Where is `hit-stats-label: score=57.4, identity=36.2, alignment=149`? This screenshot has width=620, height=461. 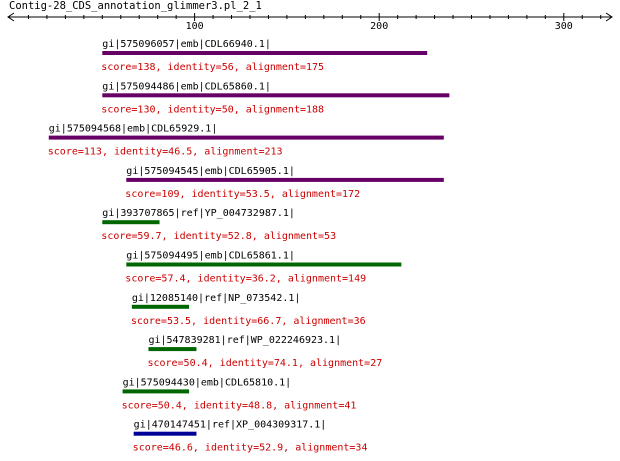 hit-stats-label: score=57.4, identity=36.2, alignment=149 is located at coordinates (245, 279).